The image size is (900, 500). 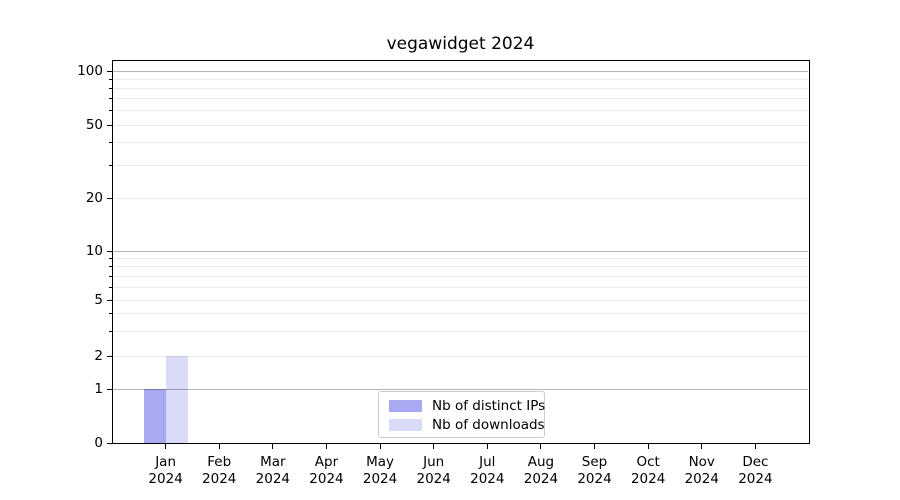 What do you see at coordinates (541, 446) in the screenshot?
I see `x-tick-aug` at bounding box center [541, 446].